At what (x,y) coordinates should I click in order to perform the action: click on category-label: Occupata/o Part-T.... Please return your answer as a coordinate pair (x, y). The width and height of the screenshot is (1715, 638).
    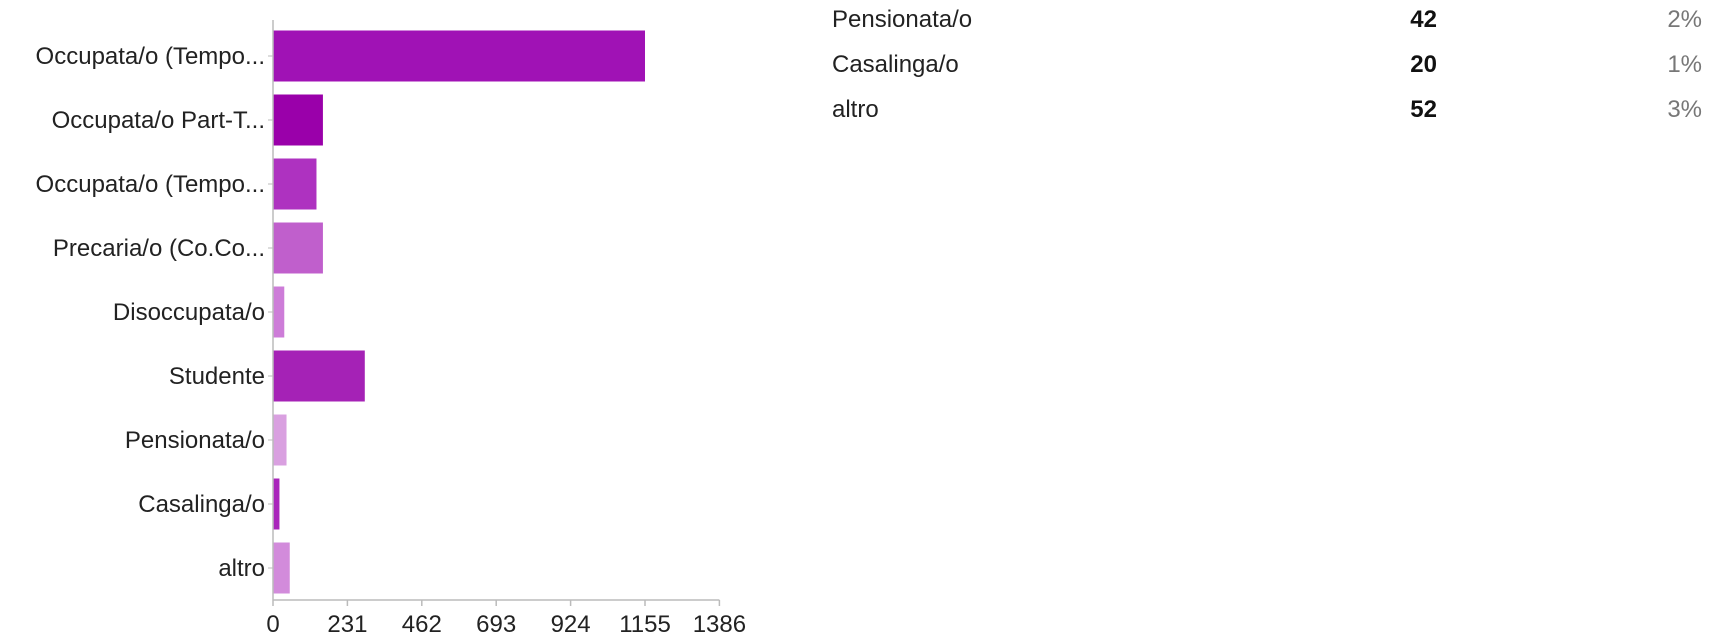
    Looking at the image, I should click on (158, 120).